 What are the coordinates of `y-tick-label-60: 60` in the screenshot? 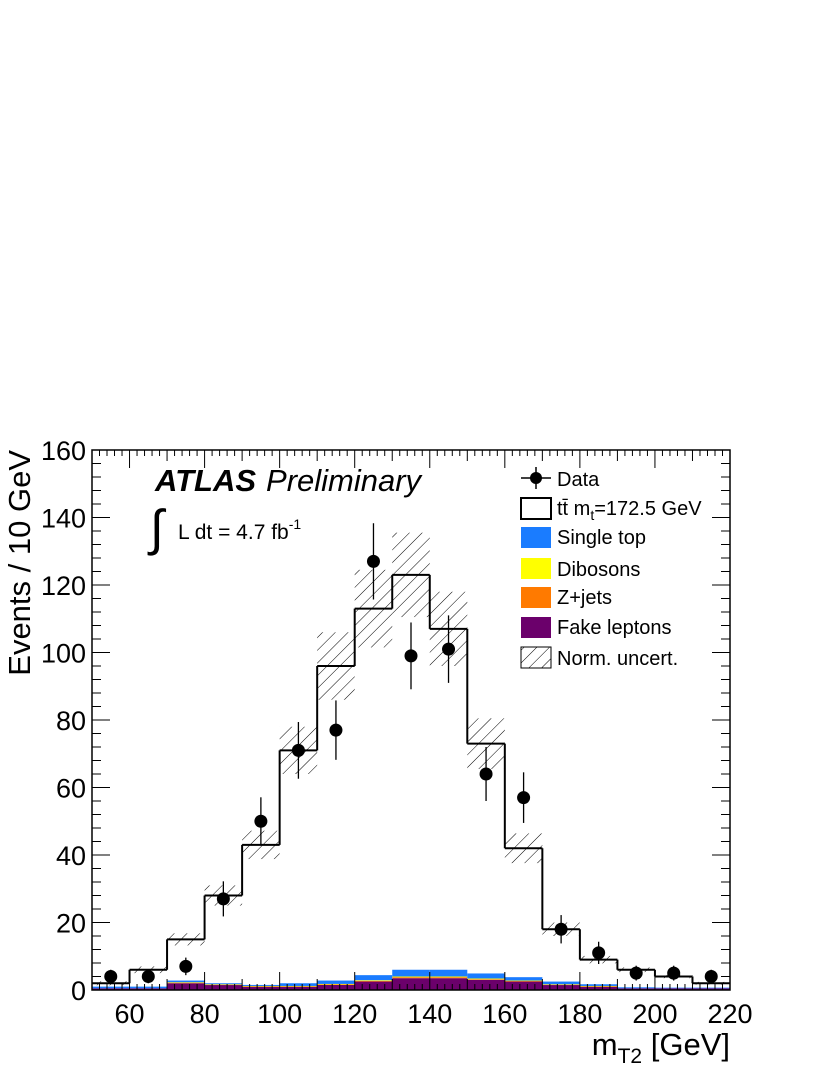 It's located at (71, 789).